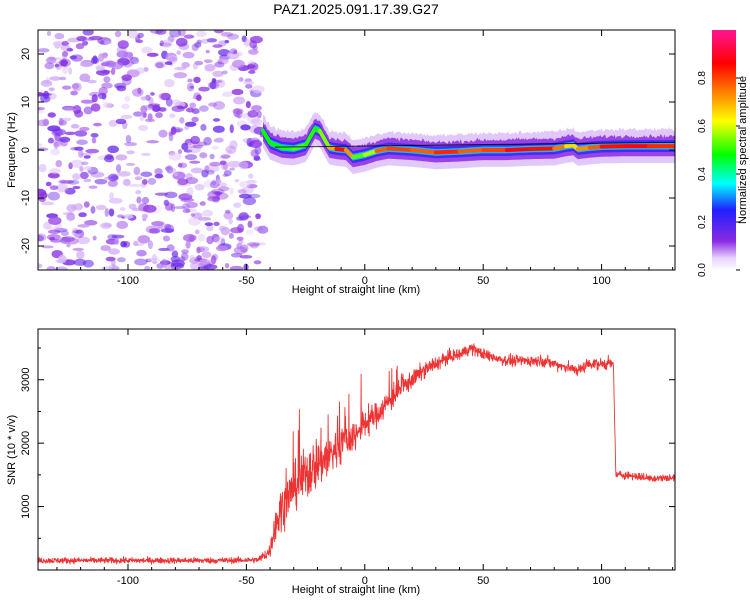 The height and width of the screenshot is (600, 750). Describe the element at coordinates (483, 581) in the screenshot. I see `snr-xtick-label: 50` at that location.